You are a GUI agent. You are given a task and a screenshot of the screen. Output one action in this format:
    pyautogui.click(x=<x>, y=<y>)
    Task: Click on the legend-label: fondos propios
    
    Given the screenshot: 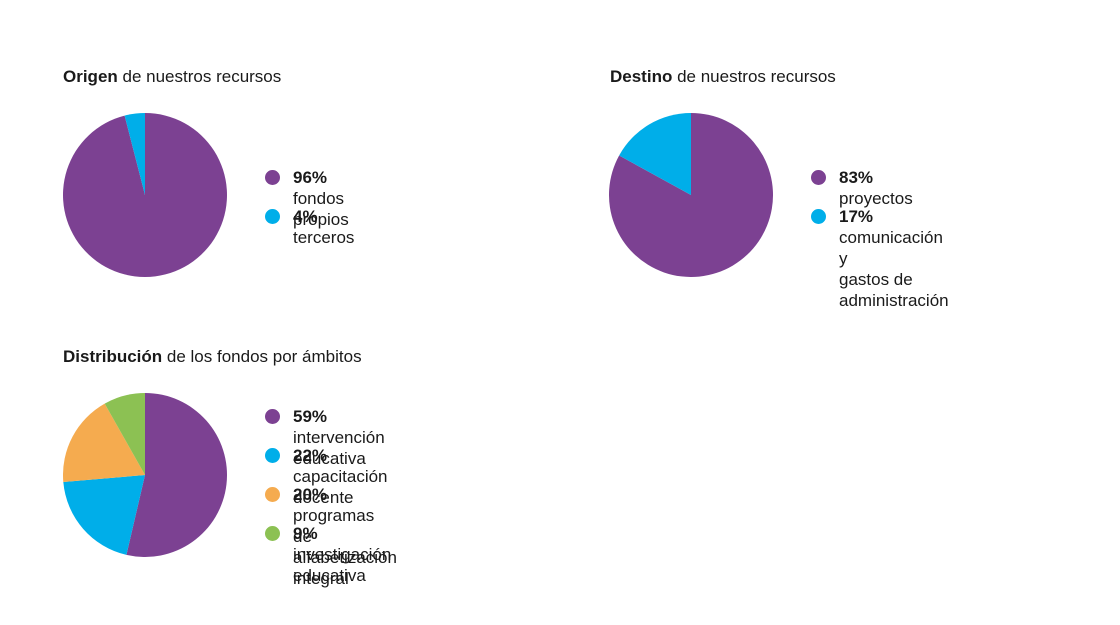 What is the action you would take?
    pyautogui.click(x=321, y=209)
    